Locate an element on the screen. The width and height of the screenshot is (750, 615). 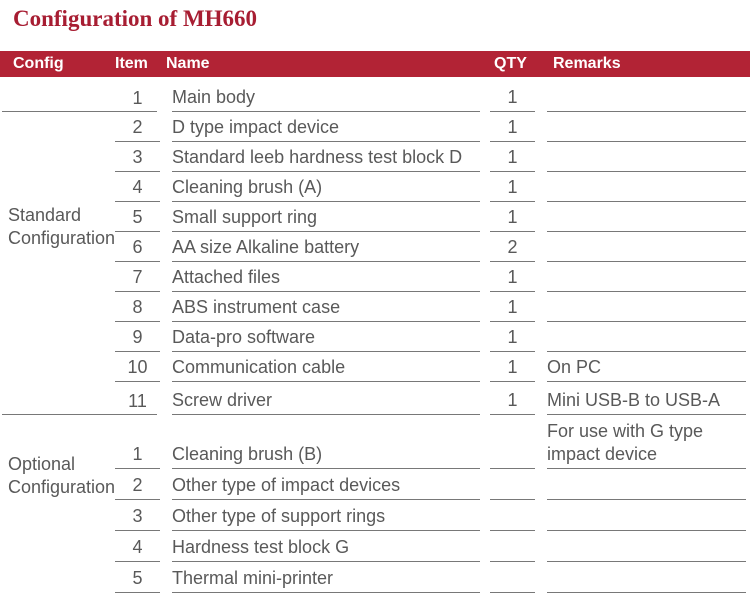
column-header-item: Item is located at coordinates (131, 63).